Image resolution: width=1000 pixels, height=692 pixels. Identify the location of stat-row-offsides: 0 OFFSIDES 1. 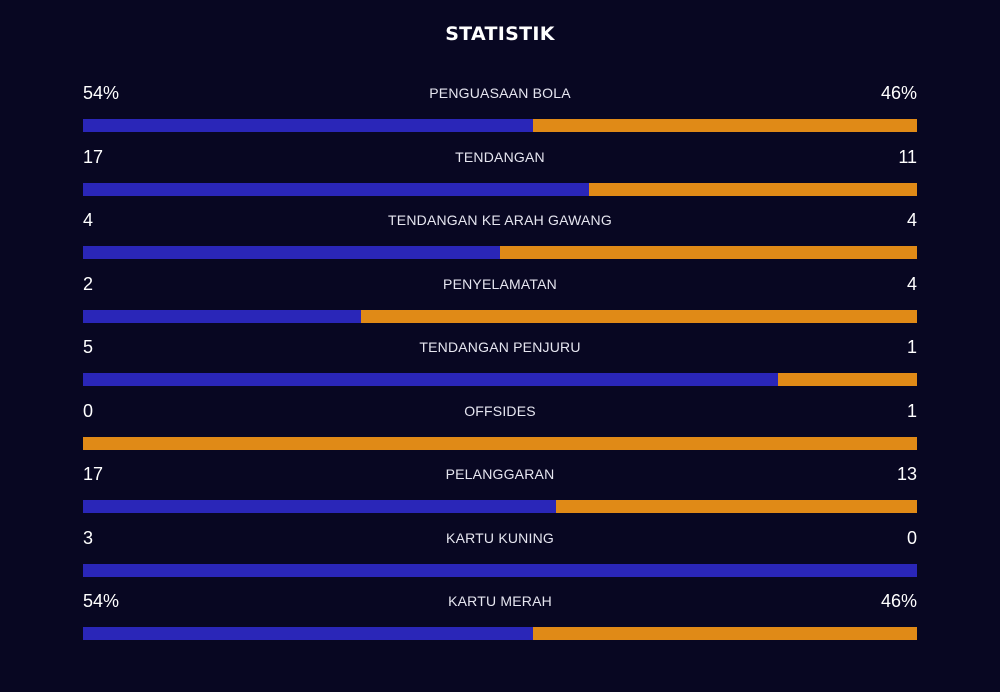
(500, 430).